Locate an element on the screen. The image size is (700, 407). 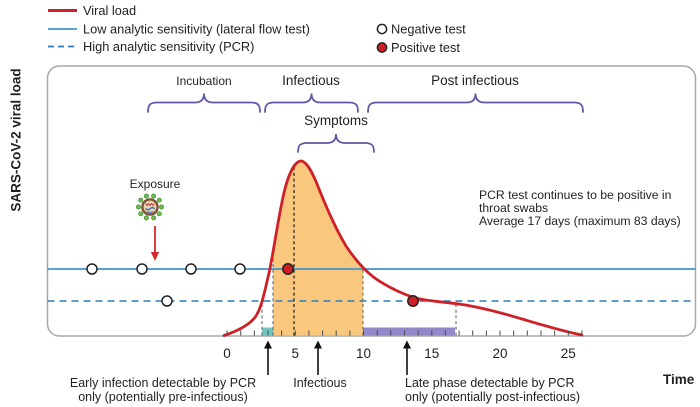
early-pcr-arrow is located at coordinates (268, 357).